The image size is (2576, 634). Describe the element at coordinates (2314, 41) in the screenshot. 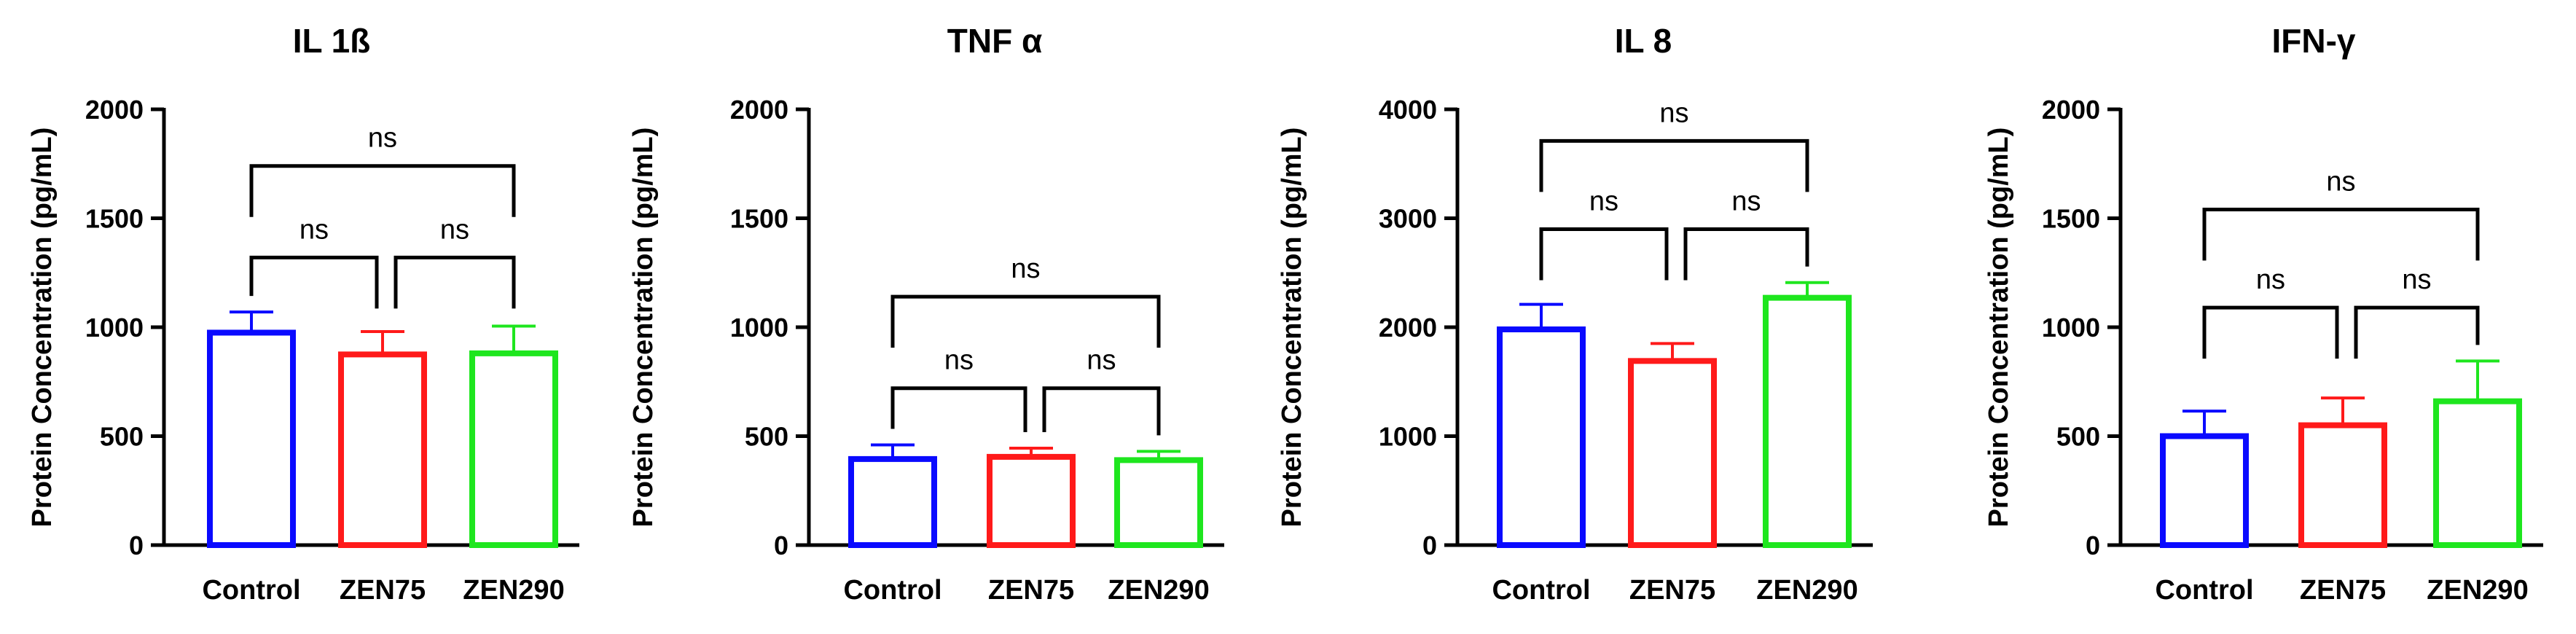

I see `chart-title: IFN-γ` at that location.